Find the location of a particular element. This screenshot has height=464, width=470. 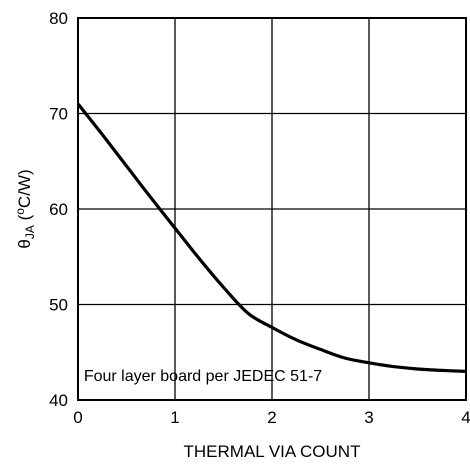

y-tick-label: 40 is located at coordinates (58, 400).